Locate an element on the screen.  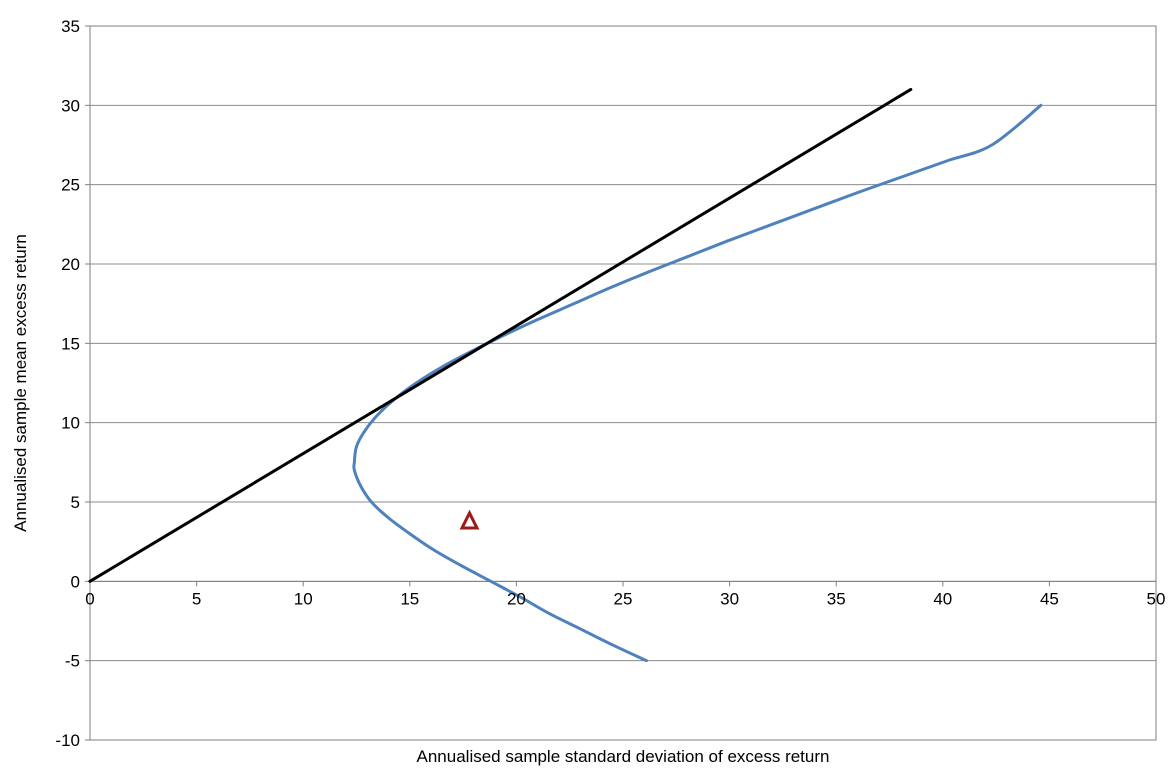
y-tick-label: 15 is located at coordinates (70, 343).